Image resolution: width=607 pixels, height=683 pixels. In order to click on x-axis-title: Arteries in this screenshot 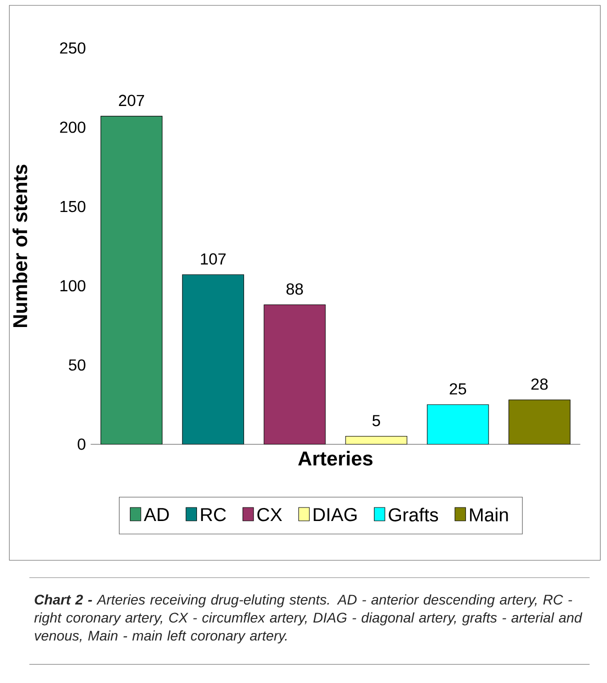, I will do `click(335, 458)`.